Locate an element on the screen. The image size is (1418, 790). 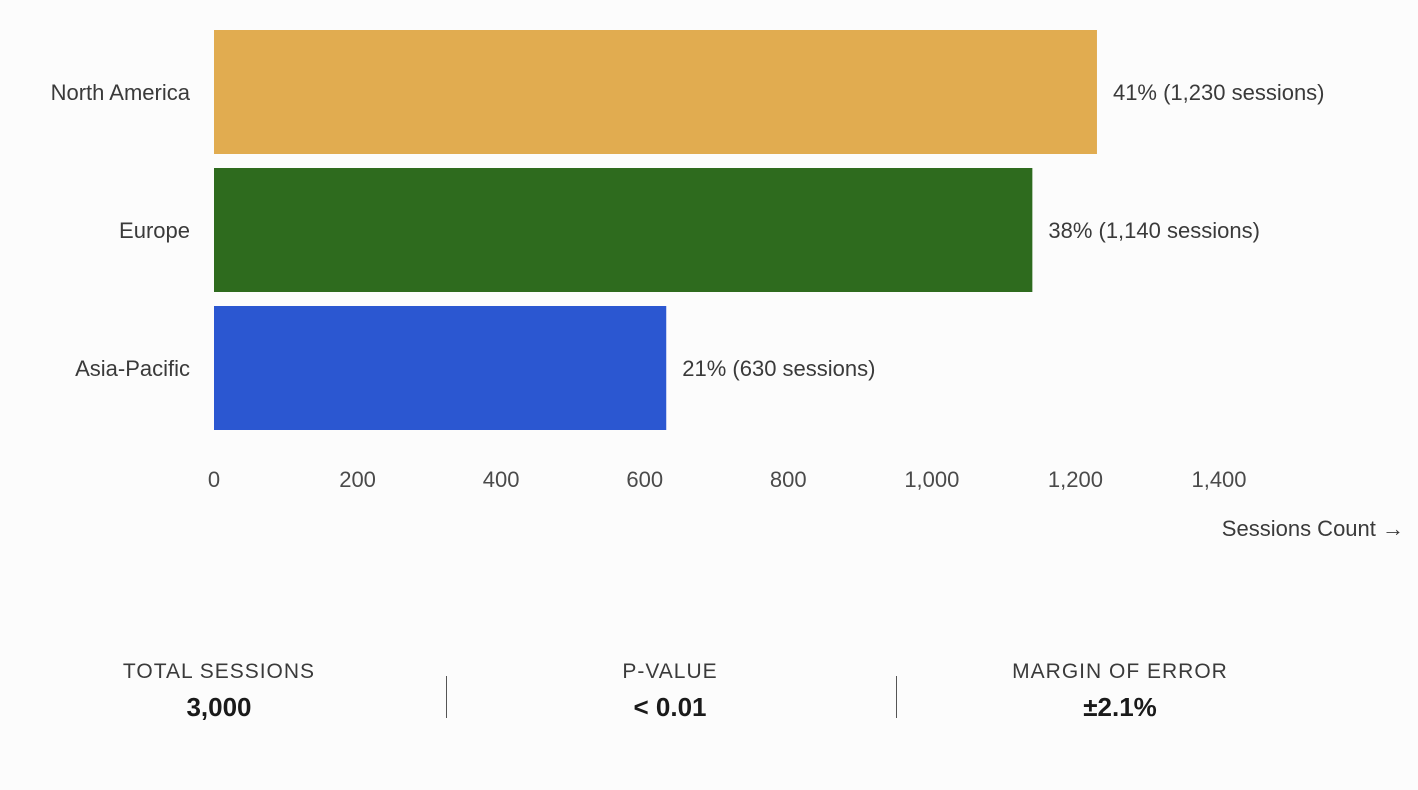
bar-europe is located at coordinates (623, 230).